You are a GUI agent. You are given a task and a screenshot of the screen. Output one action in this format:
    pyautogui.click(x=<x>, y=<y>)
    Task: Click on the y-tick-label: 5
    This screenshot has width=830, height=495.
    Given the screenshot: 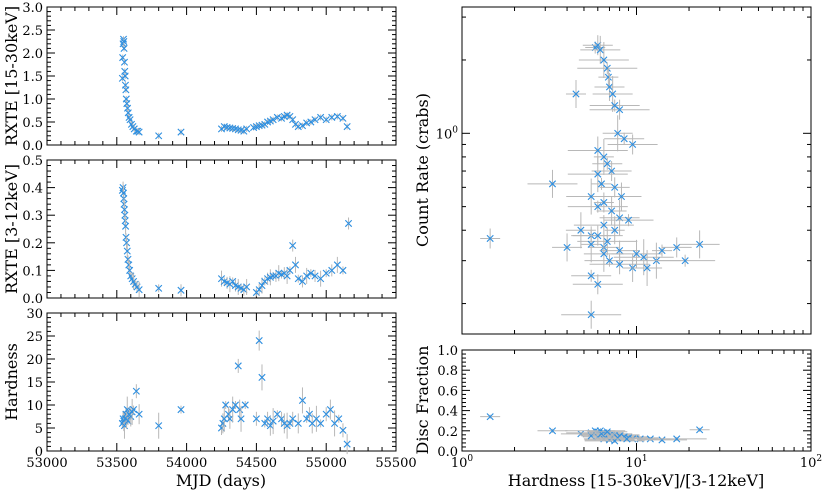 What is the action you would take?
    pyautogui.click(x=39, y=429)
    